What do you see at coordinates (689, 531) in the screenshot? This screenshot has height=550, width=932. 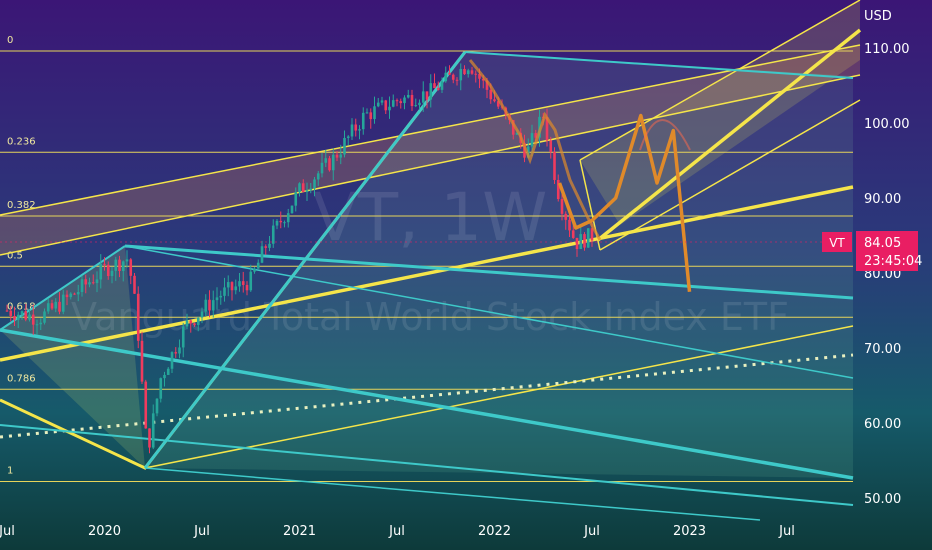 I see `time-tick-7: 2023` at bounding box center [689, 531].